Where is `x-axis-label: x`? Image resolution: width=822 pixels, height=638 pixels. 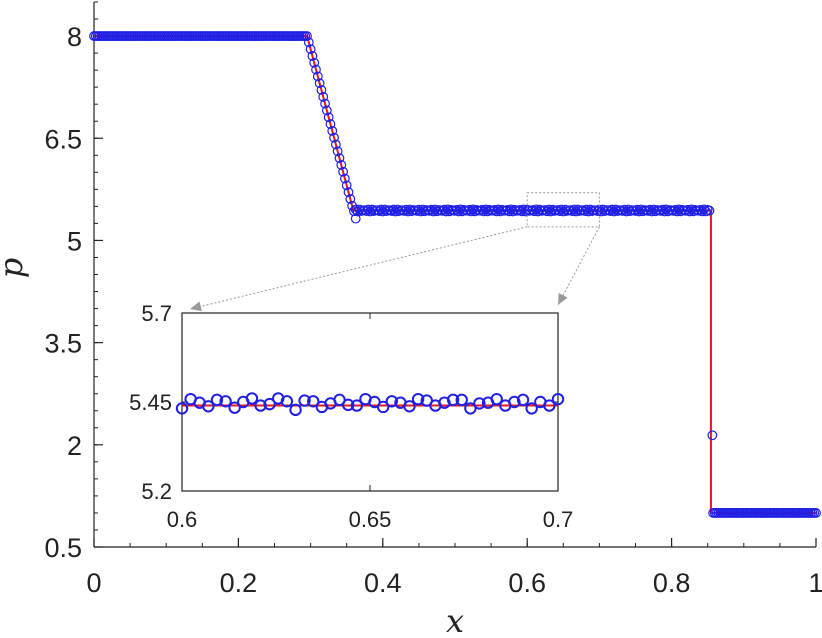
x-axis-label: x is located at coordinates (455, 620).